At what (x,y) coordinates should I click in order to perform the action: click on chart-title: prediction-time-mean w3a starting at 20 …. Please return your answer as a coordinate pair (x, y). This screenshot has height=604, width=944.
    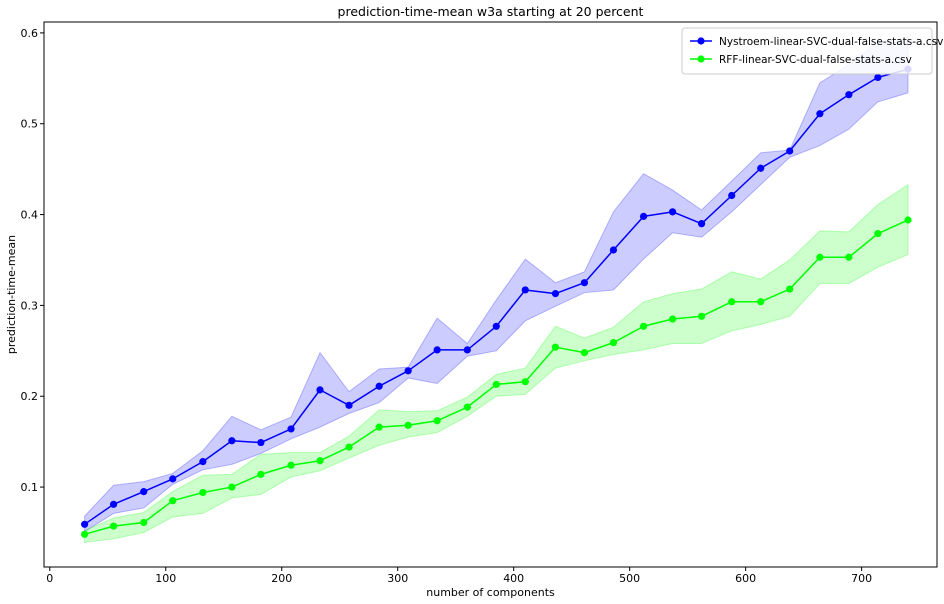
    Looking at the image, I should click on (491, 11).